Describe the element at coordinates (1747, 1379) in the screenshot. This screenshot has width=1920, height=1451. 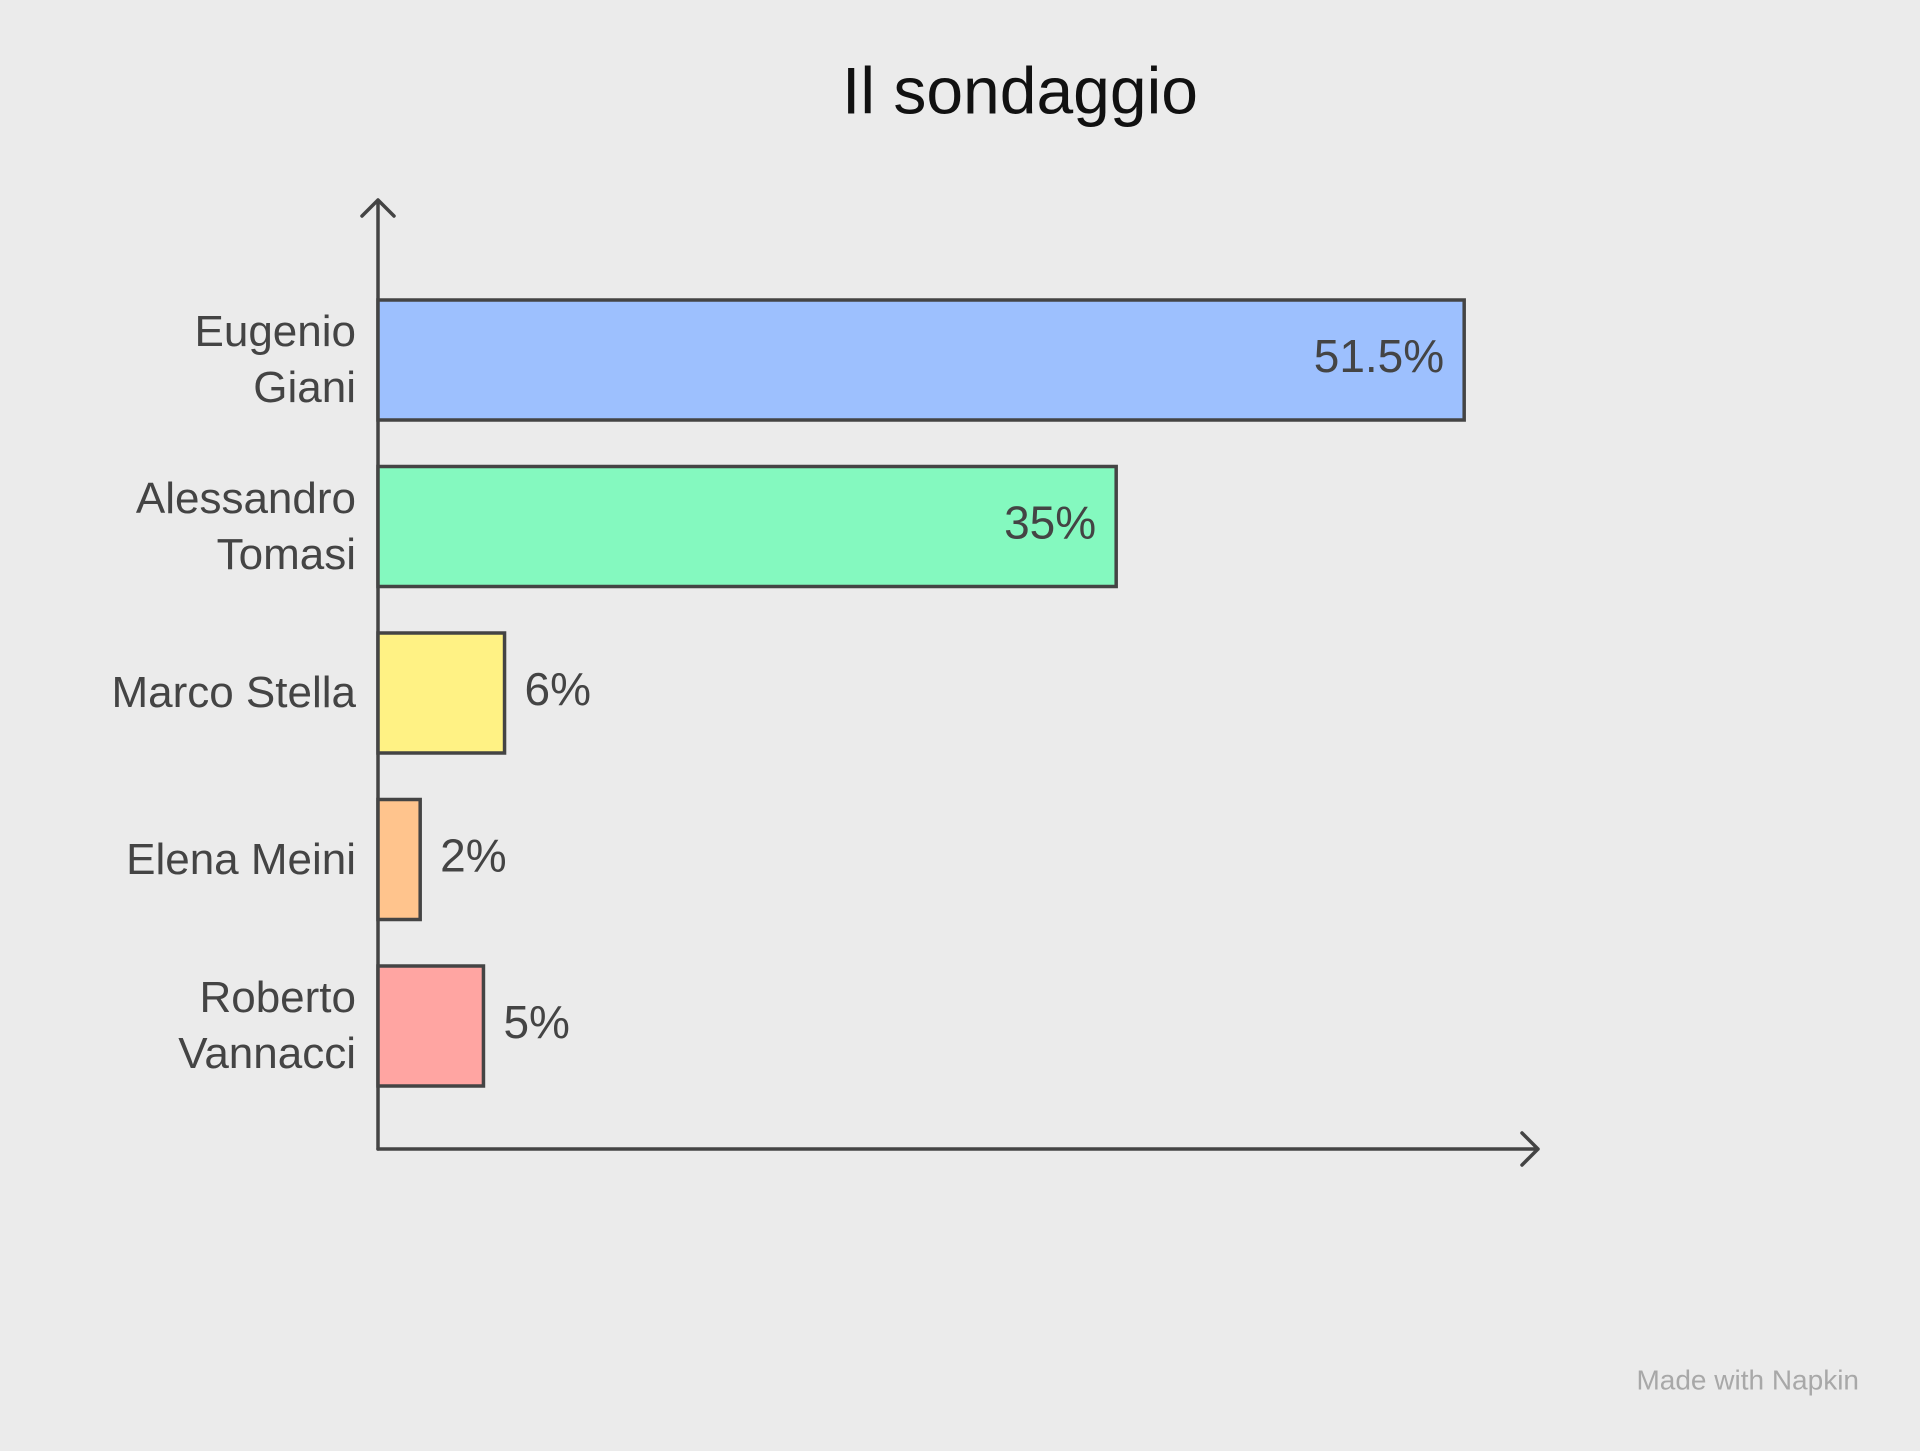
I see `credit: Made with Napkin` at that location.